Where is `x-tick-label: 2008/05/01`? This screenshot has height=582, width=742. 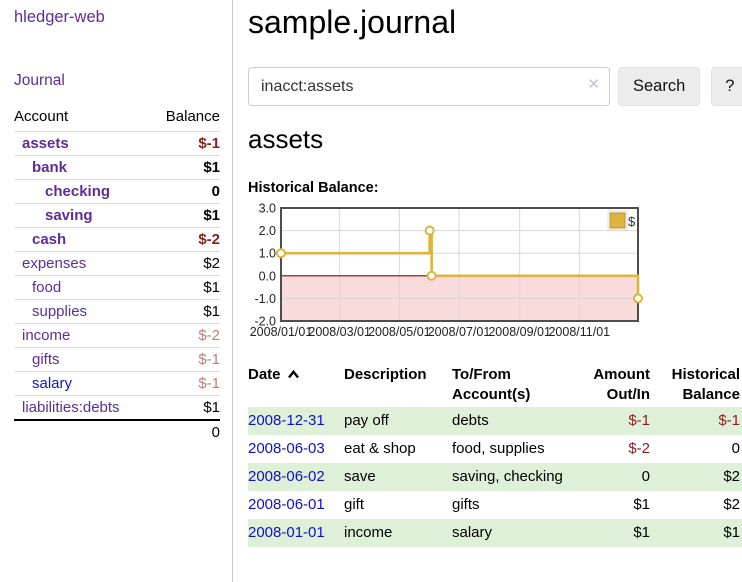
x-tick-label: 2008/05/01 is located at coordinates (399, 332).